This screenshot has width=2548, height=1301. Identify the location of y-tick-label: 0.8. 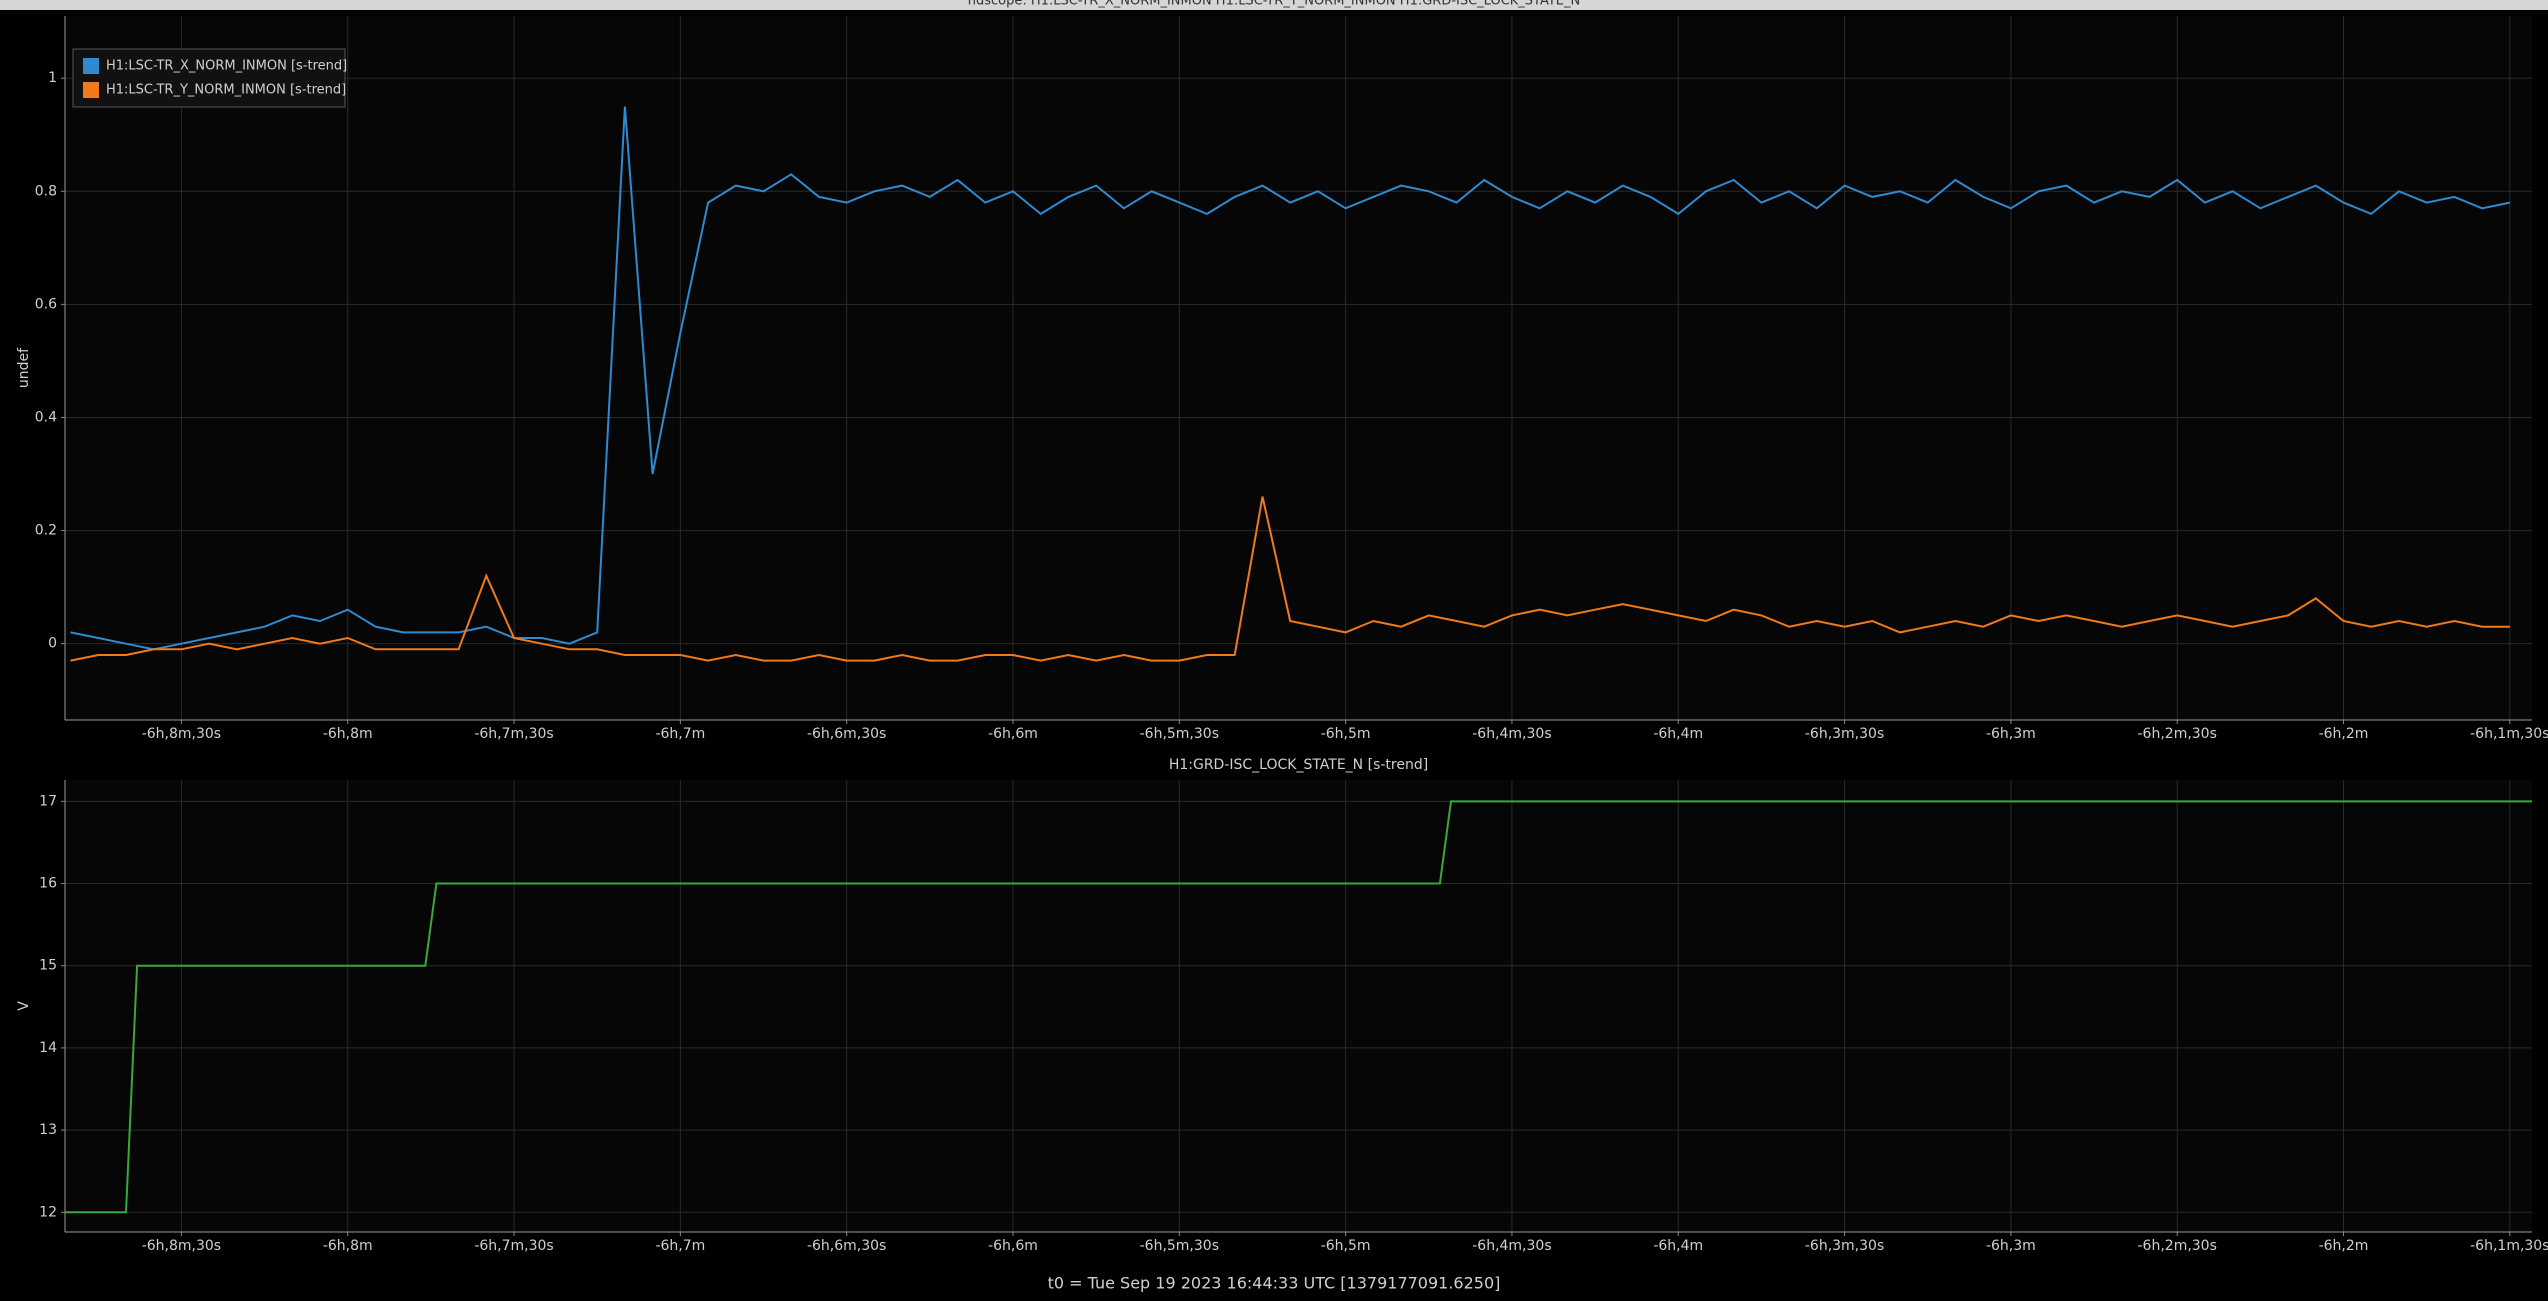
(46, 191).